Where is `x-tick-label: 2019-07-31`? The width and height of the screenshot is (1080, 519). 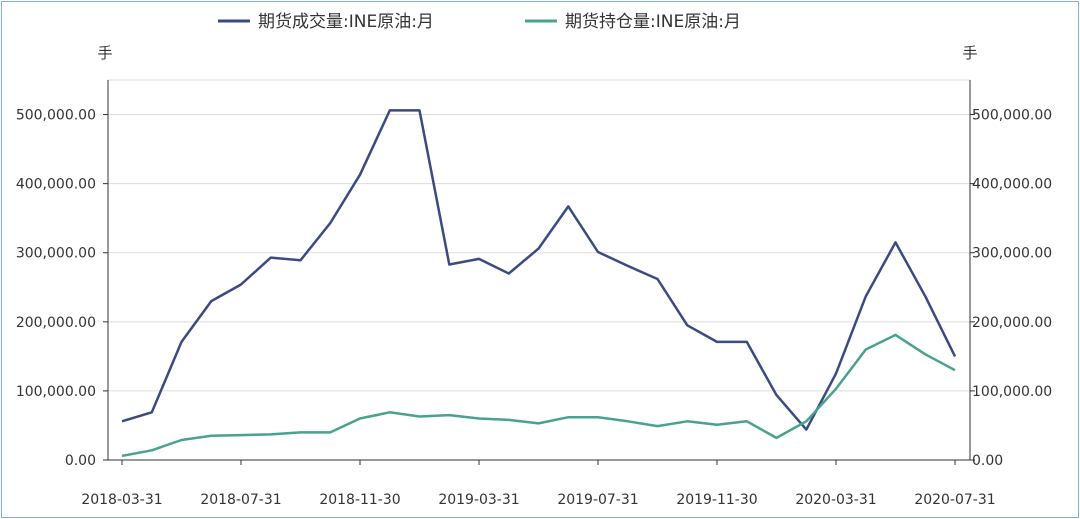 x-tick-label: 2019-07-31 is located at coordinates (597, 500).